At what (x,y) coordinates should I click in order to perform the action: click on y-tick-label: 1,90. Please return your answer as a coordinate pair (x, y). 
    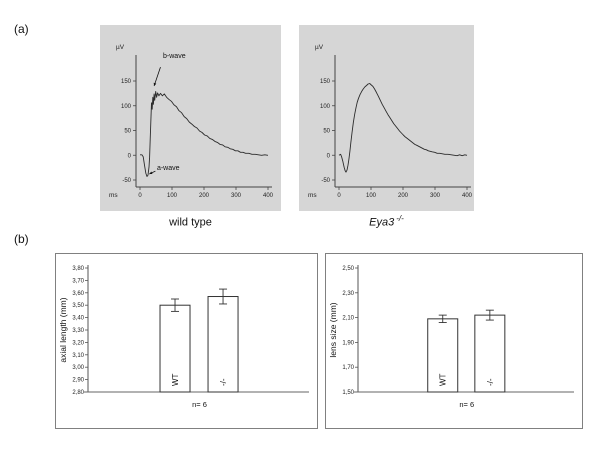
    Looking at the image, I should click on (348, 343).